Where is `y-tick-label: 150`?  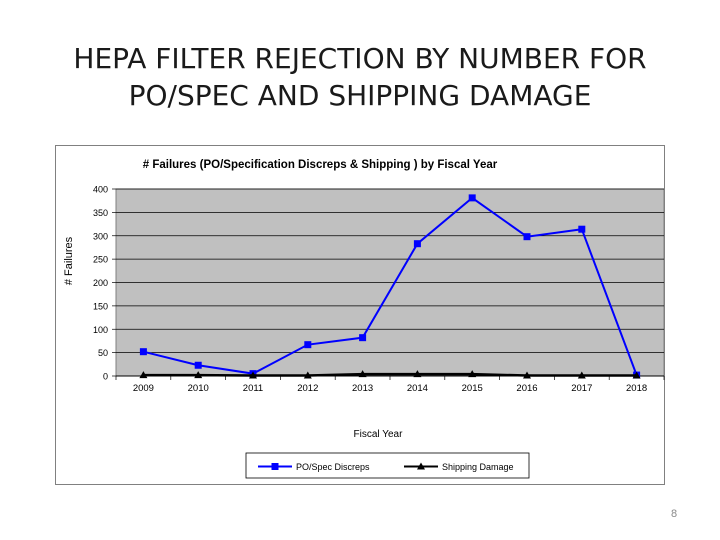
y-tick-label: 150 is located at coordinates (100, 306).